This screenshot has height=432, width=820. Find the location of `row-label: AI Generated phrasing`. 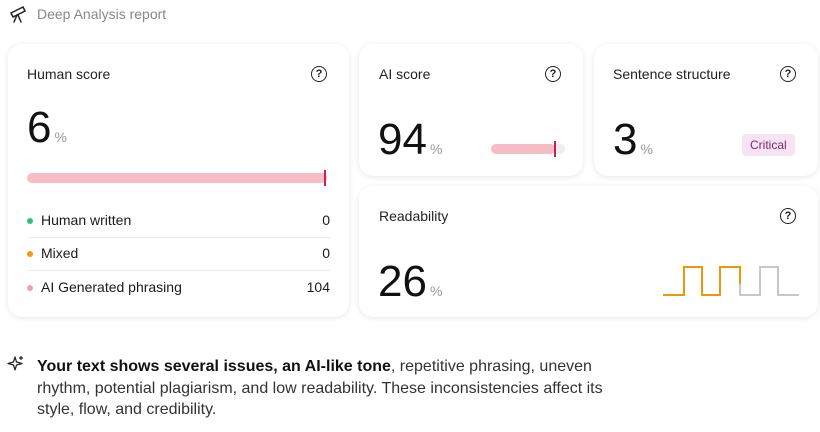

row-label: AI Generated phrasing is located at coordinates (111, 287).